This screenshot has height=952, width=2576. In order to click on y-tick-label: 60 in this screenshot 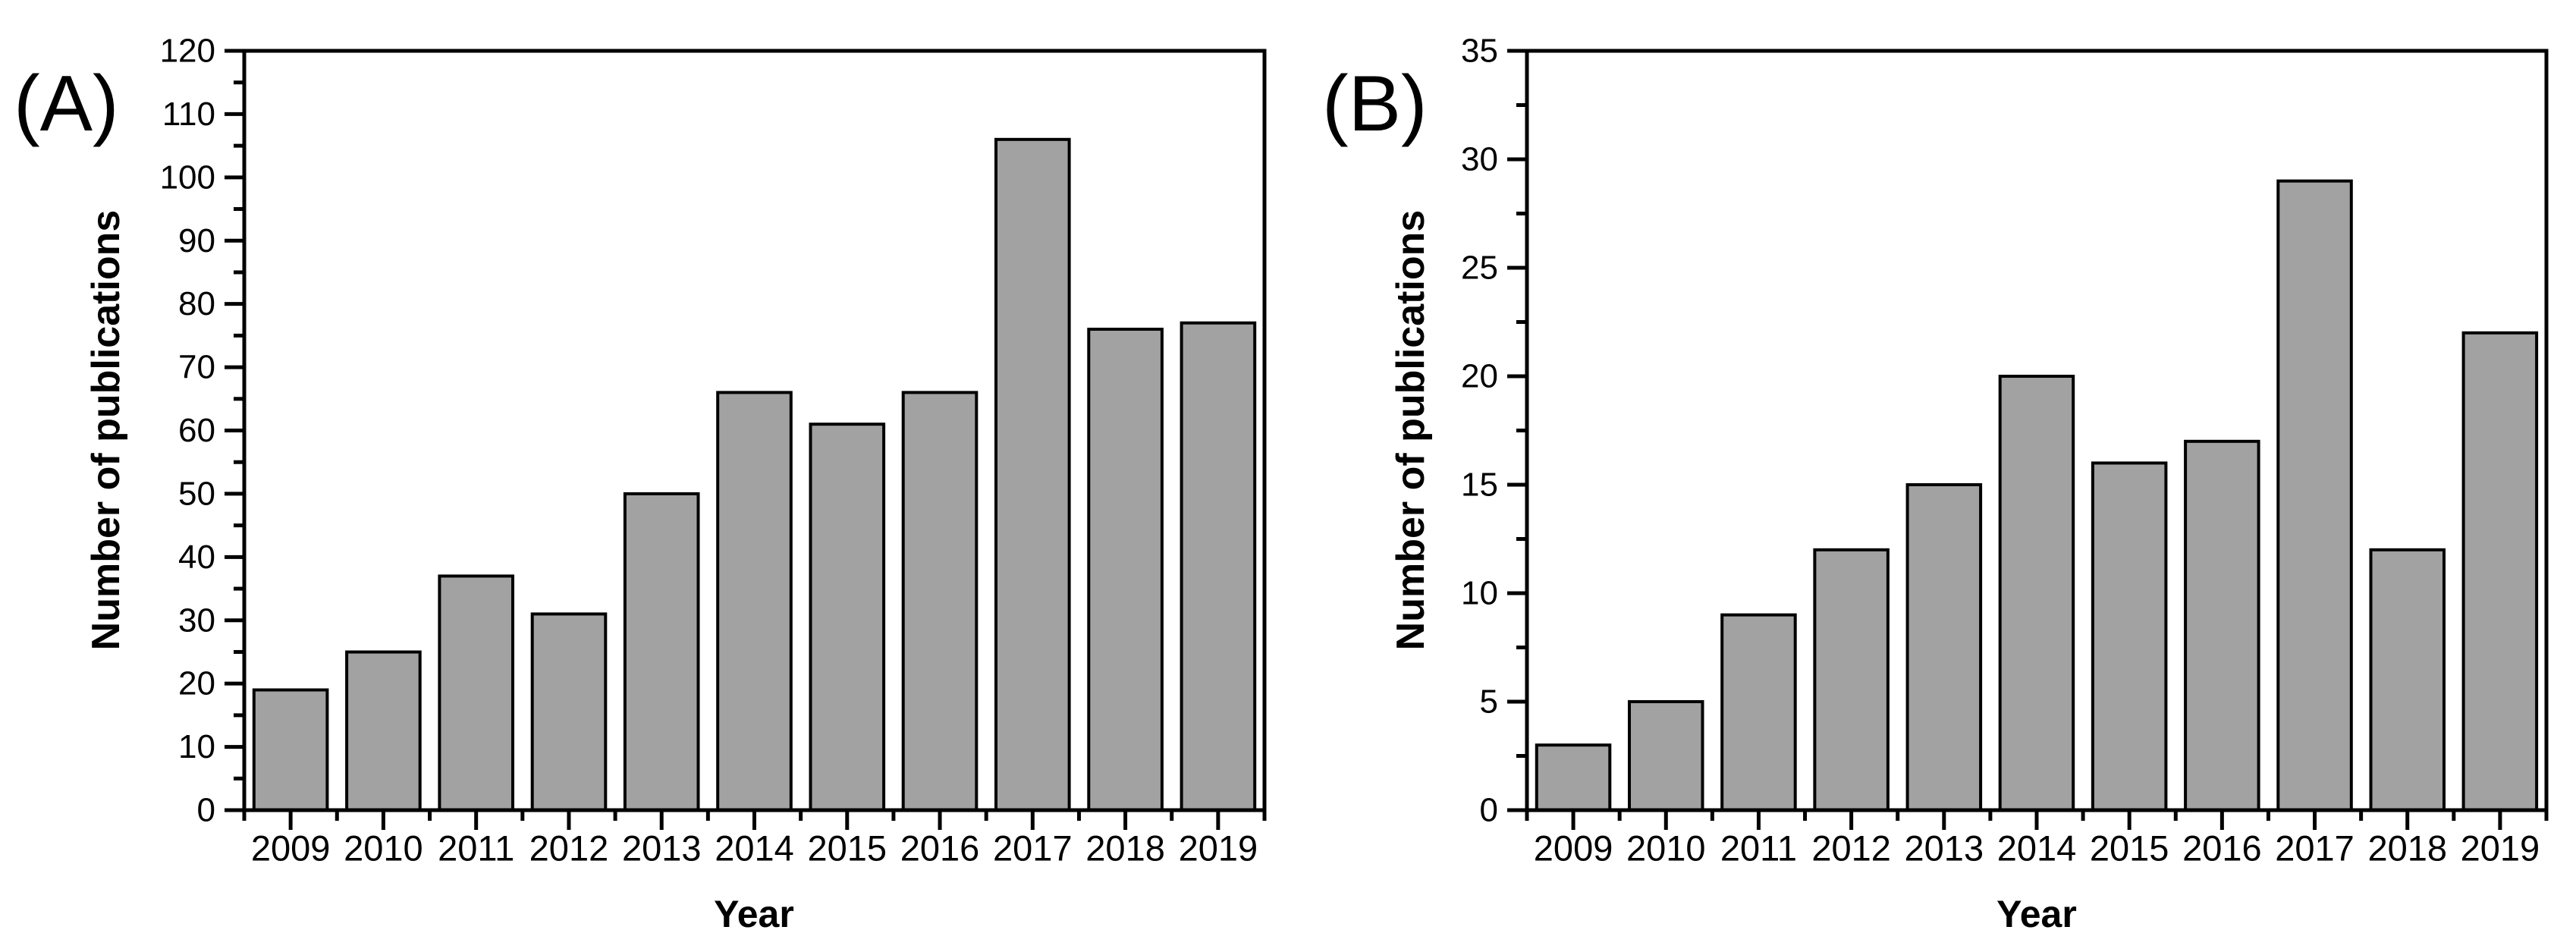, I will do `click(196, 431)`.